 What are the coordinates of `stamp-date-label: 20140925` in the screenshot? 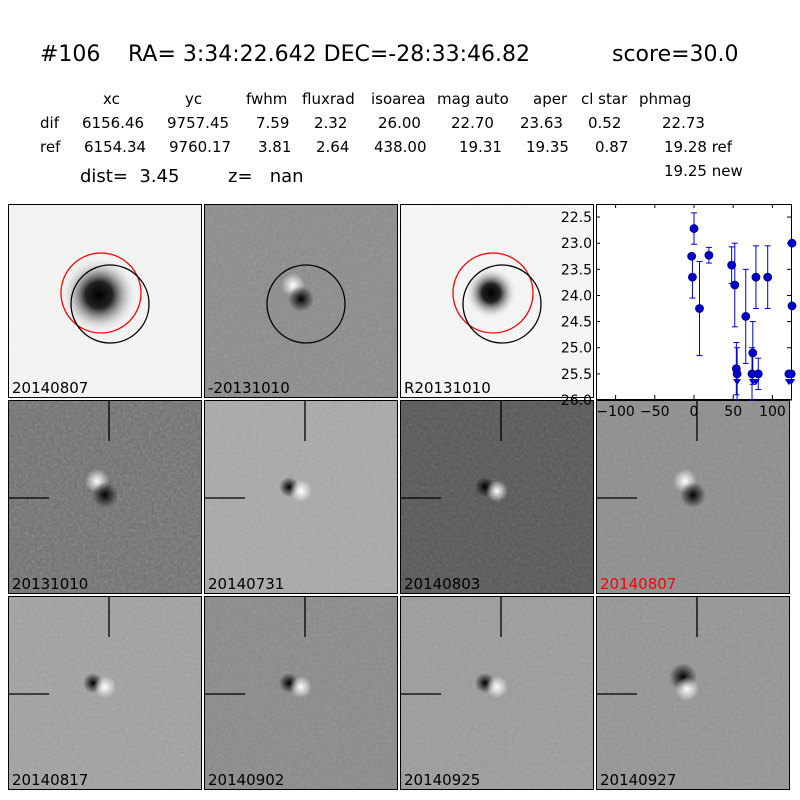 It's located at (442, 780).